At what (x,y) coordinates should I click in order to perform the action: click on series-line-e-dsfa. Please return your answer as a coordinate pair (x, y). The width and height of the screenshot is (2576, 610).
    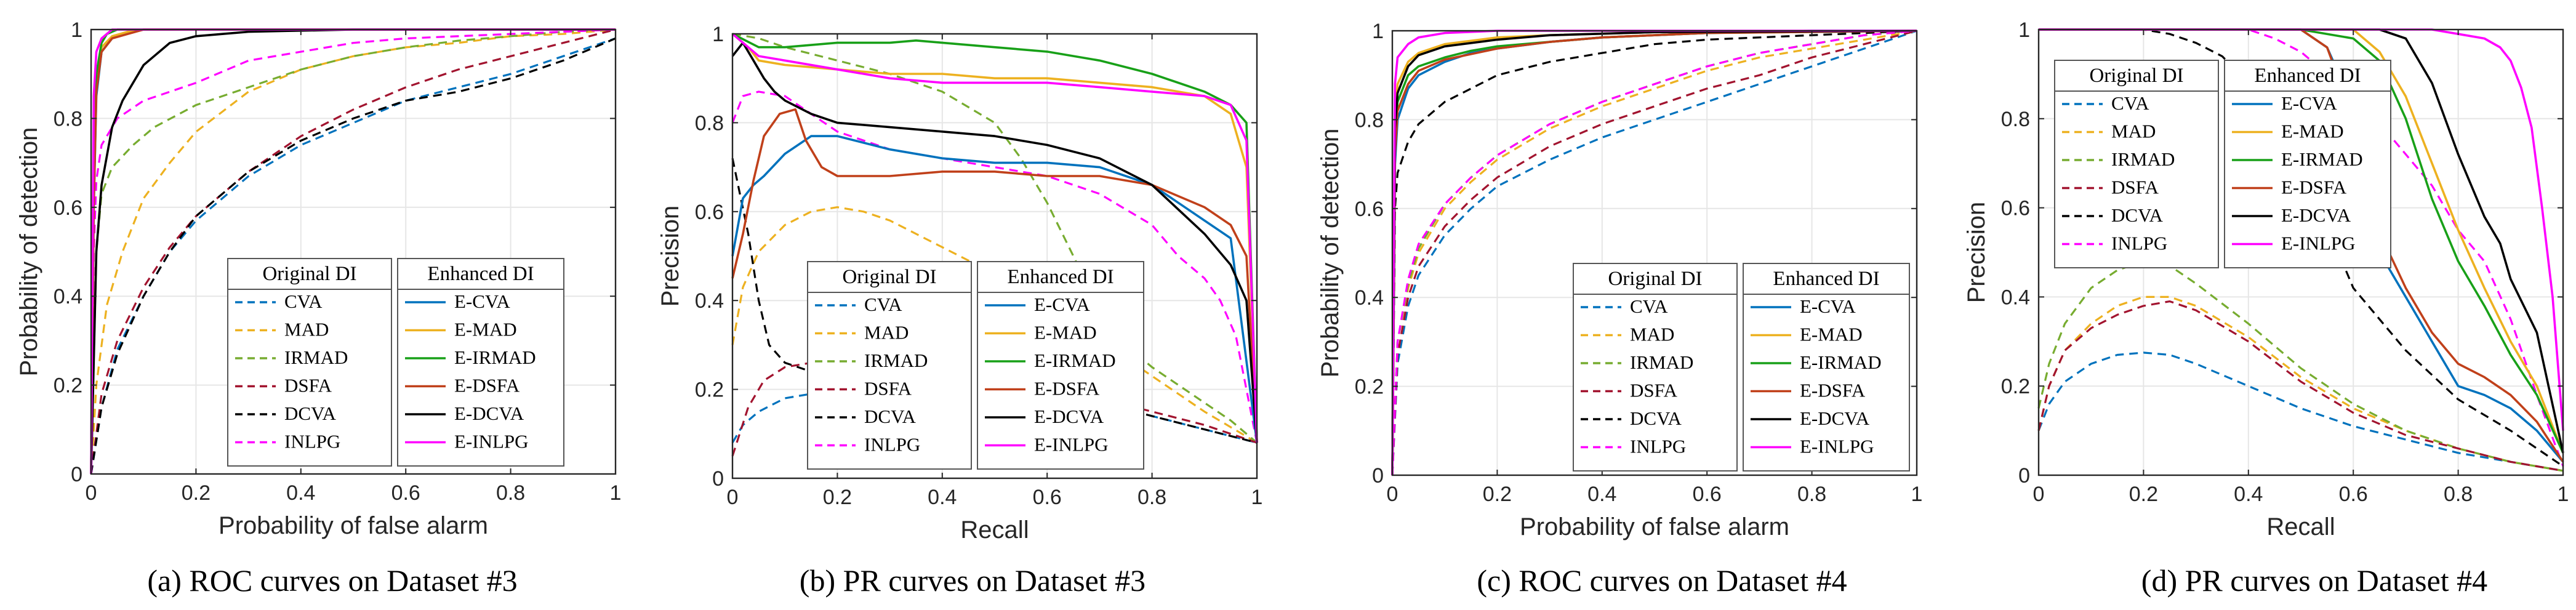
    Looking at the image, I should click on (994, 275).